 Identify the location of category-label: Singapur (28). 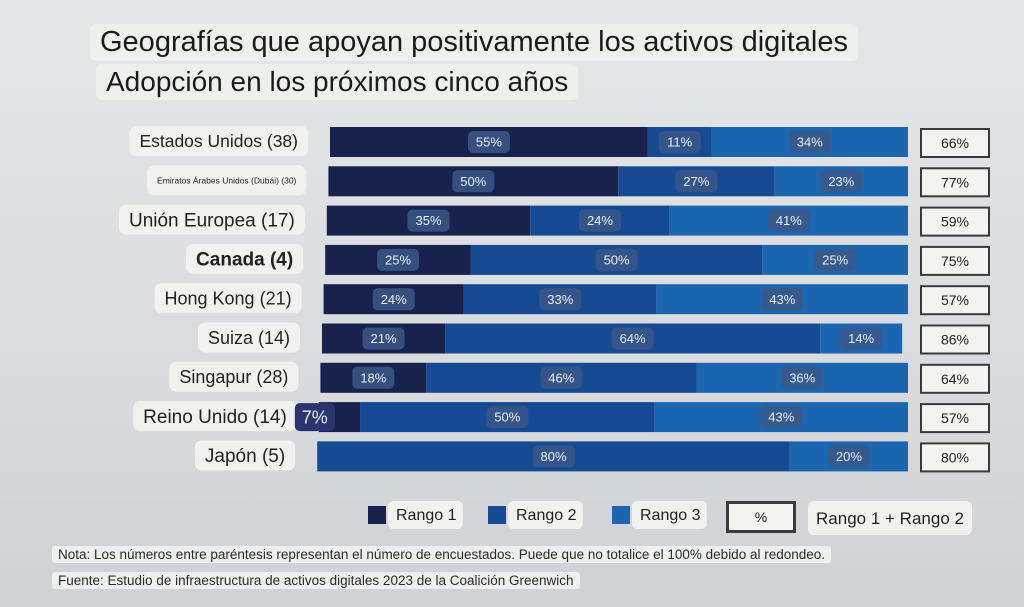
(233, 377).